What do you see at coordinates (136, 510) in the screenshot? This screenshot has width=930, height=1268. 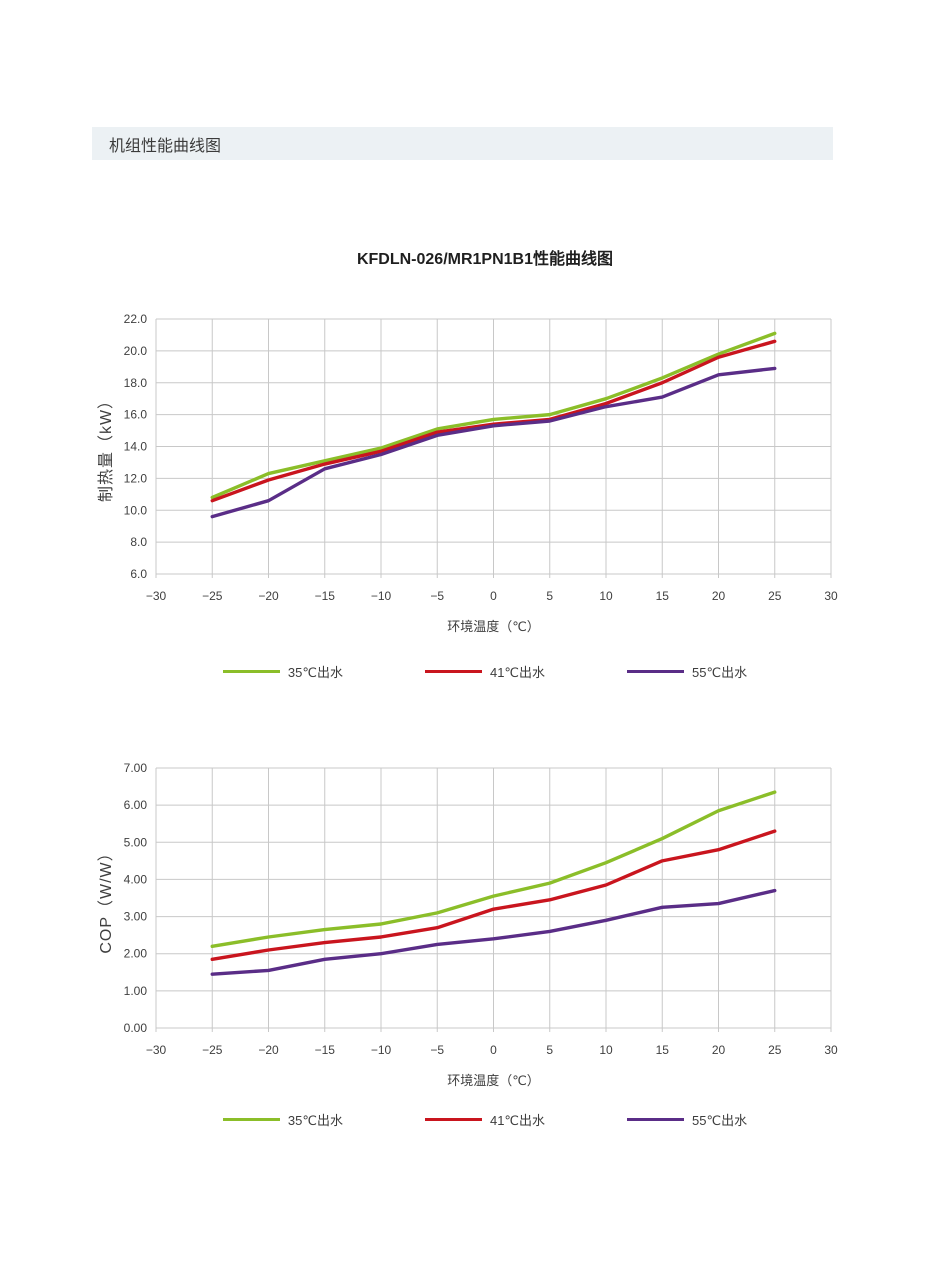 I see `y-tick-label: 10.0` at bounding box center [136, 510].